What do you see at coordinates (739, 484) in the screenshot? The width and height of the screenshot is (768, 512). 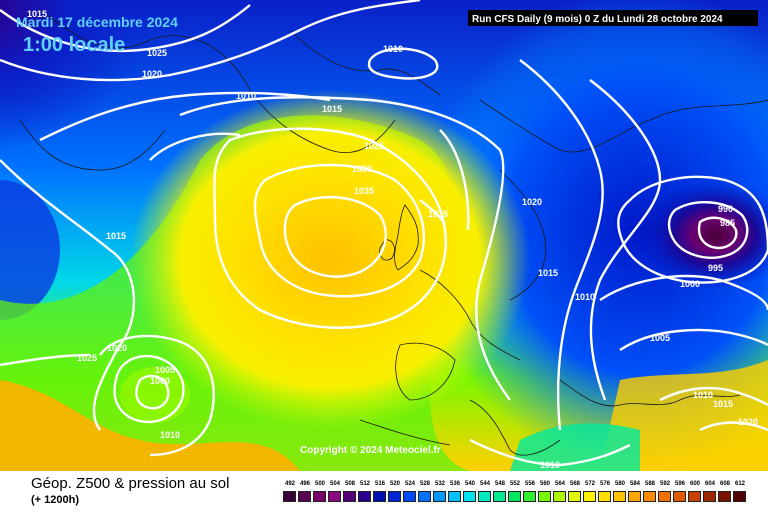 I see `legend-value: 612` at bounding box center [739, 484].